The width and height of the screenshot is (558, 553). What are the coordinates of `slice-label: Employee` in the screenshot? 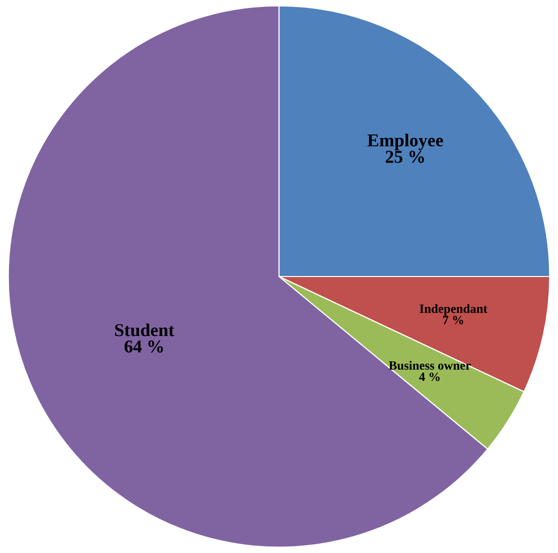 It's located at (405, 142).